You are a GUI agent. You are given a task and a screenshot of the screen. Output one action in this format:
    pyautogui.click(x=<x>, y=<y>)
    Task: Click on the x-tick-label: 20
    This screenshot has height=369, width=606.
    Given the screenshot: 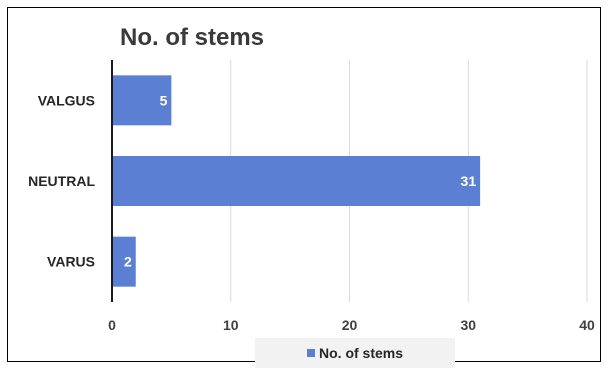 What is the action you would take?
    pyautogui.click(x=350, y=325)
    